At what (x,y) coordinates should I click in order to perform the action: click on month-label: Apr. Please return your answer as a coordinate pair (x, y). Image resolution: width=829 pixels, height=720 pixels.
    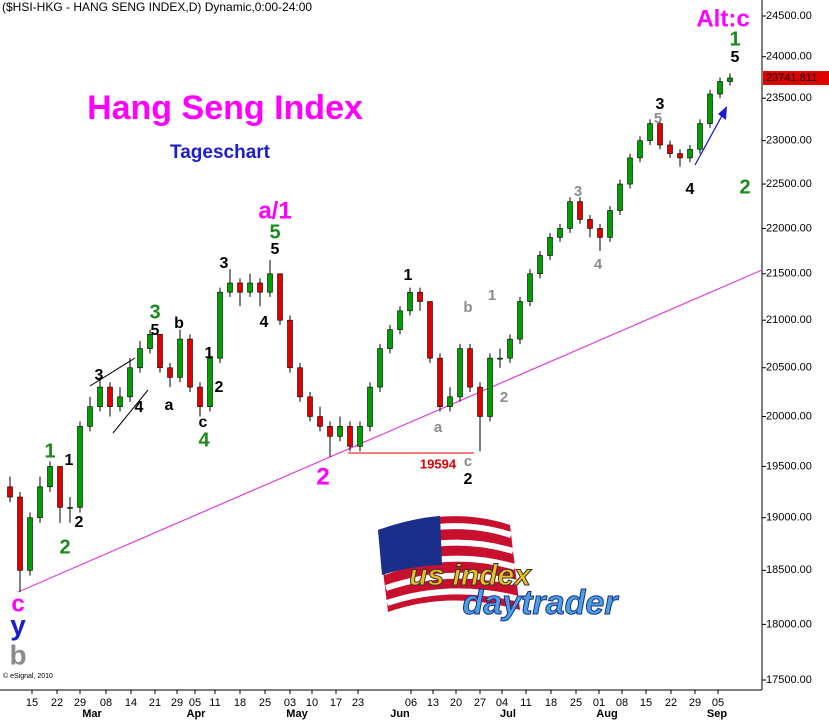
    Looking at the image, I should click on (197, 714).